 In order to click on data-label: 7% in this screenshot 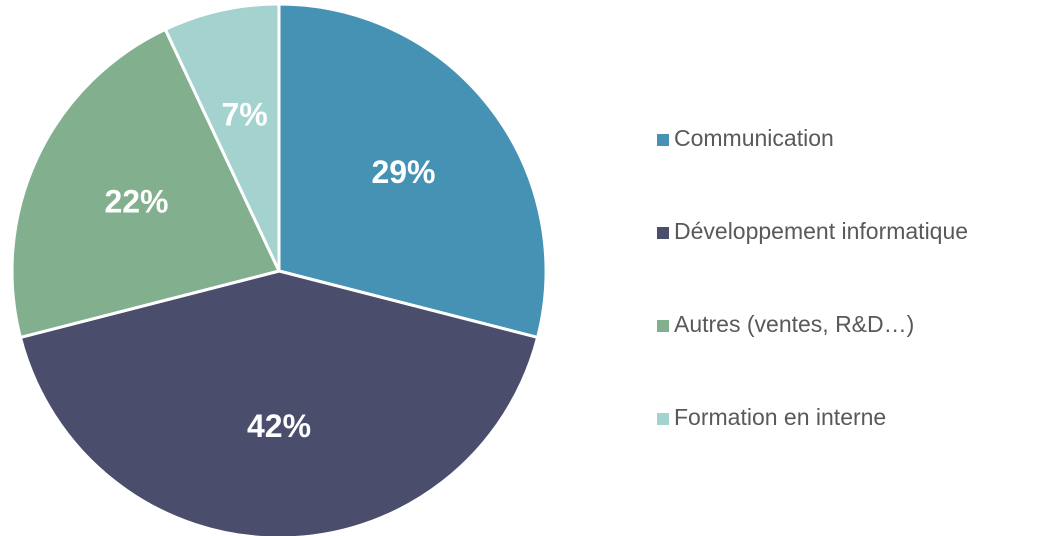, I will do `click(245, 115)`.